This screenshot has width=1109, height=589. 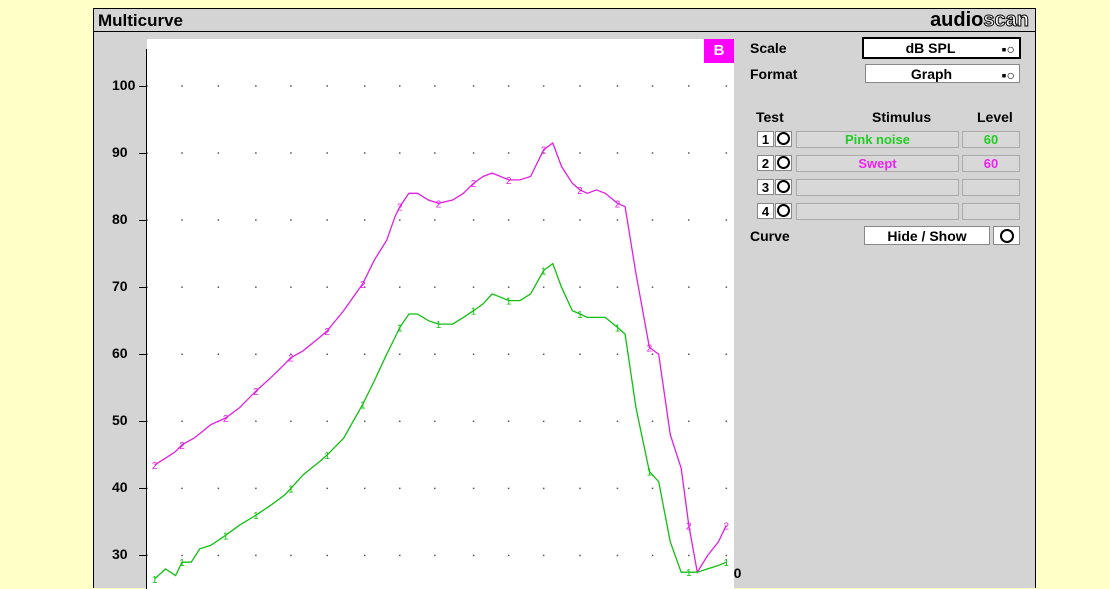 I want to click on brand-logo-part-b: scan, so click(x=1006, y=20).